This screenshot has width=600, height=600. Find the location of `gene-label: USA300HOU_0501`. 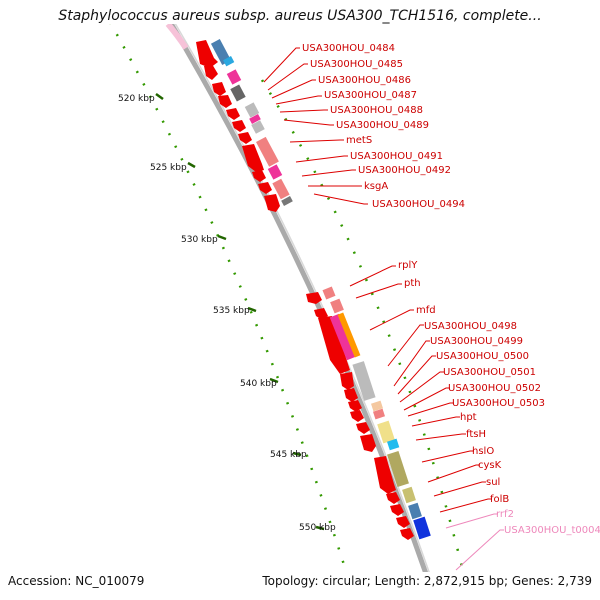

gene-label: USA300HOU_0501 is located at coordinates (489, 372).